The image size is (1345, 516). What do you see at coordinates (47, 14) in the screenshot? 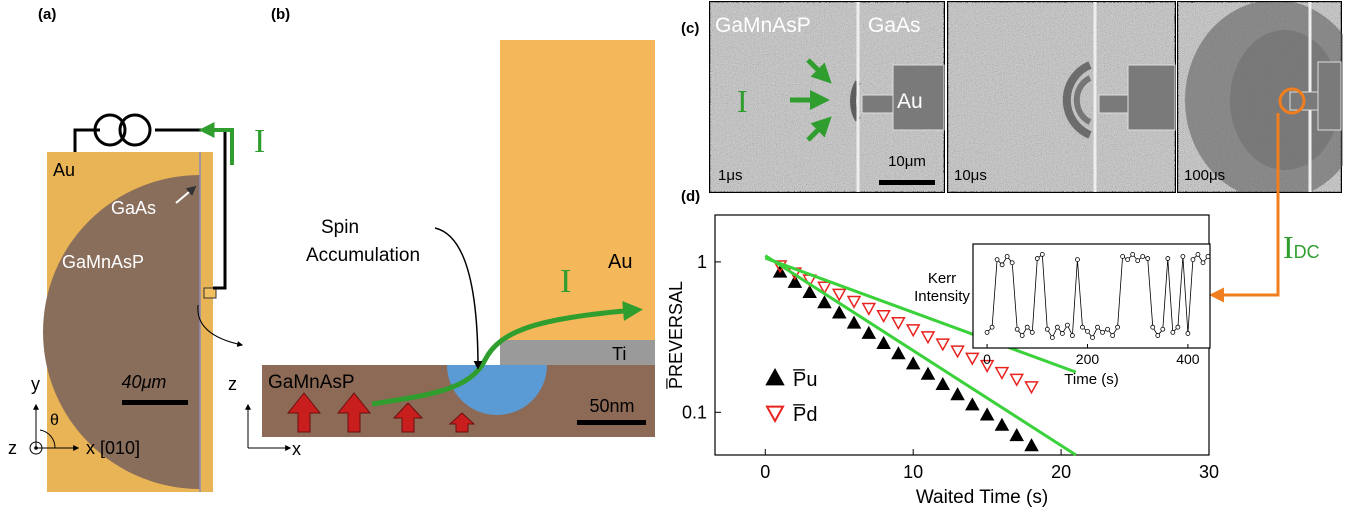
I see `panel-label: (a)` at bounding box center [47, 14].